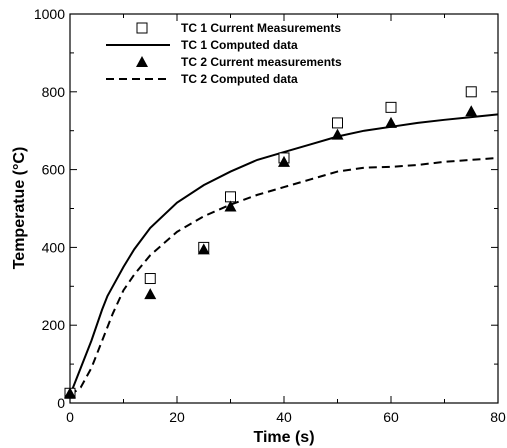 The image size is (507, 448). Describe the element at coordinates (54, 92) in the screenshot. I see `y-tick-label: 800` at that location.